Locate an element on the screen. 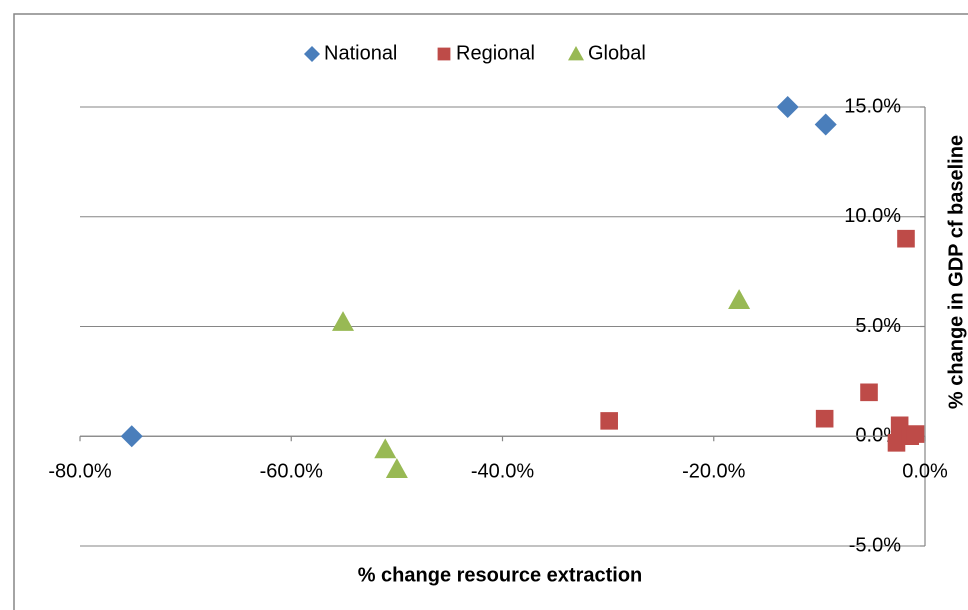 The height and width of the screenshot is (610, 968). y-tick-label: -5.0% is located at coordinates (875, 545).